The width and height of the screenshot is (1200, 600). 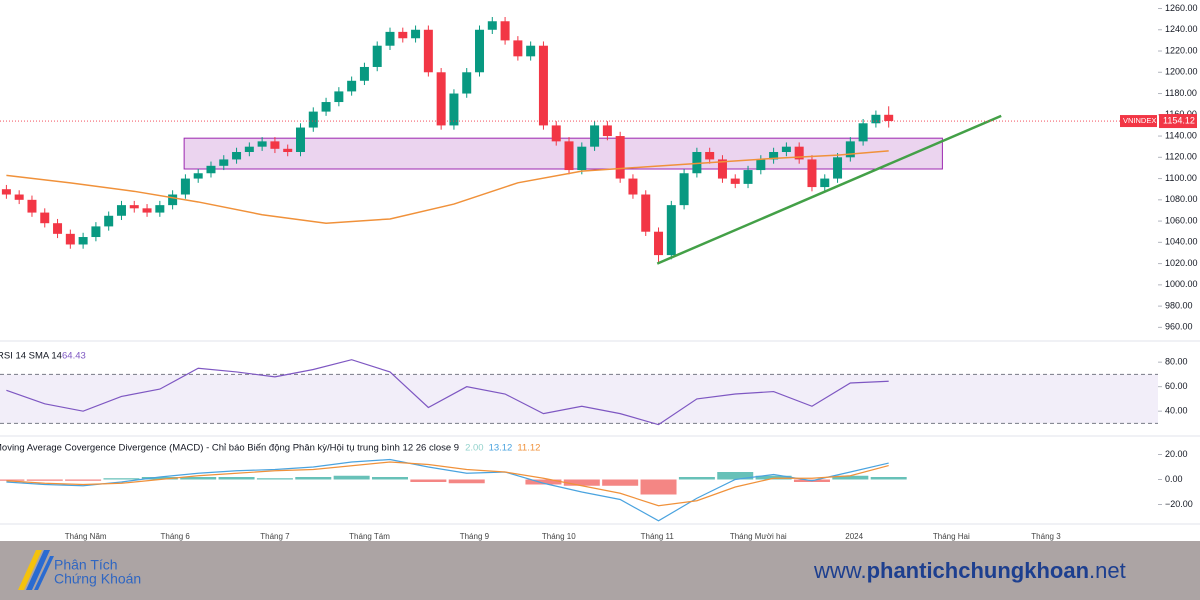 I want to click on price-tag, so click(x=1178, y=121).